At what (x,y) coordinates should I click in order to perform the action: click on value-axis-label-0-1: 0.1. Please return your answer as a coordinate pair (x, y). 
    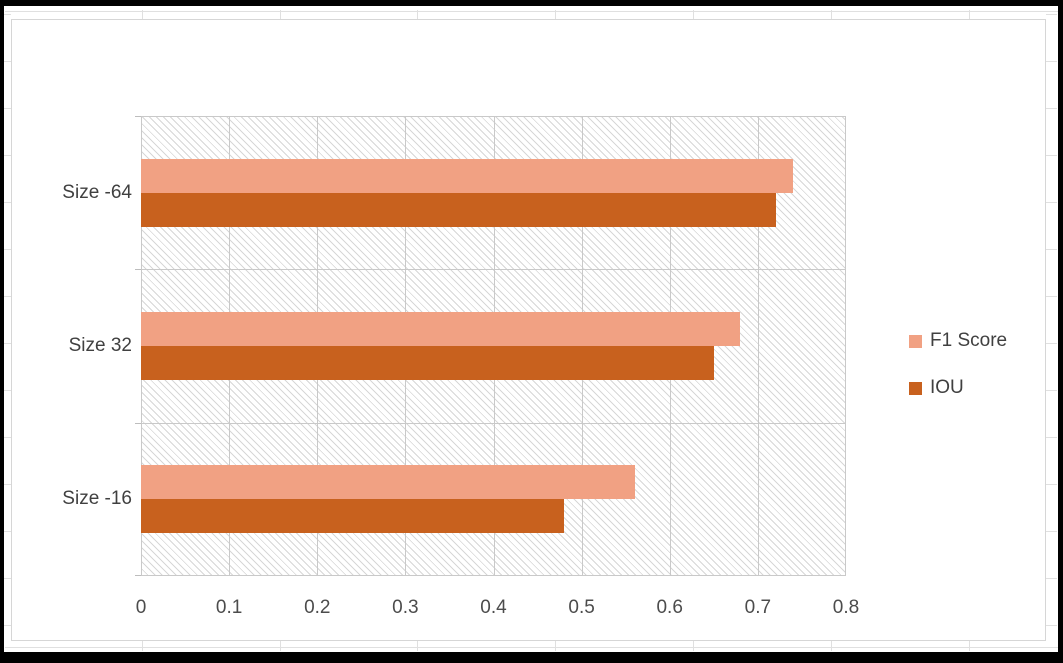
    Looking at the image, I should click on (229, 607).